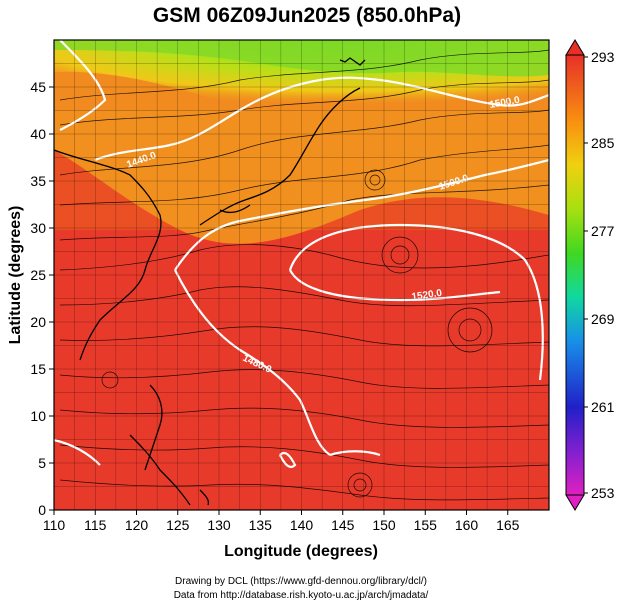  What do you see at coordinates (95, 525) in the screenshot?
I see `x-tick-label: 115` at bounding box center [95, 525].